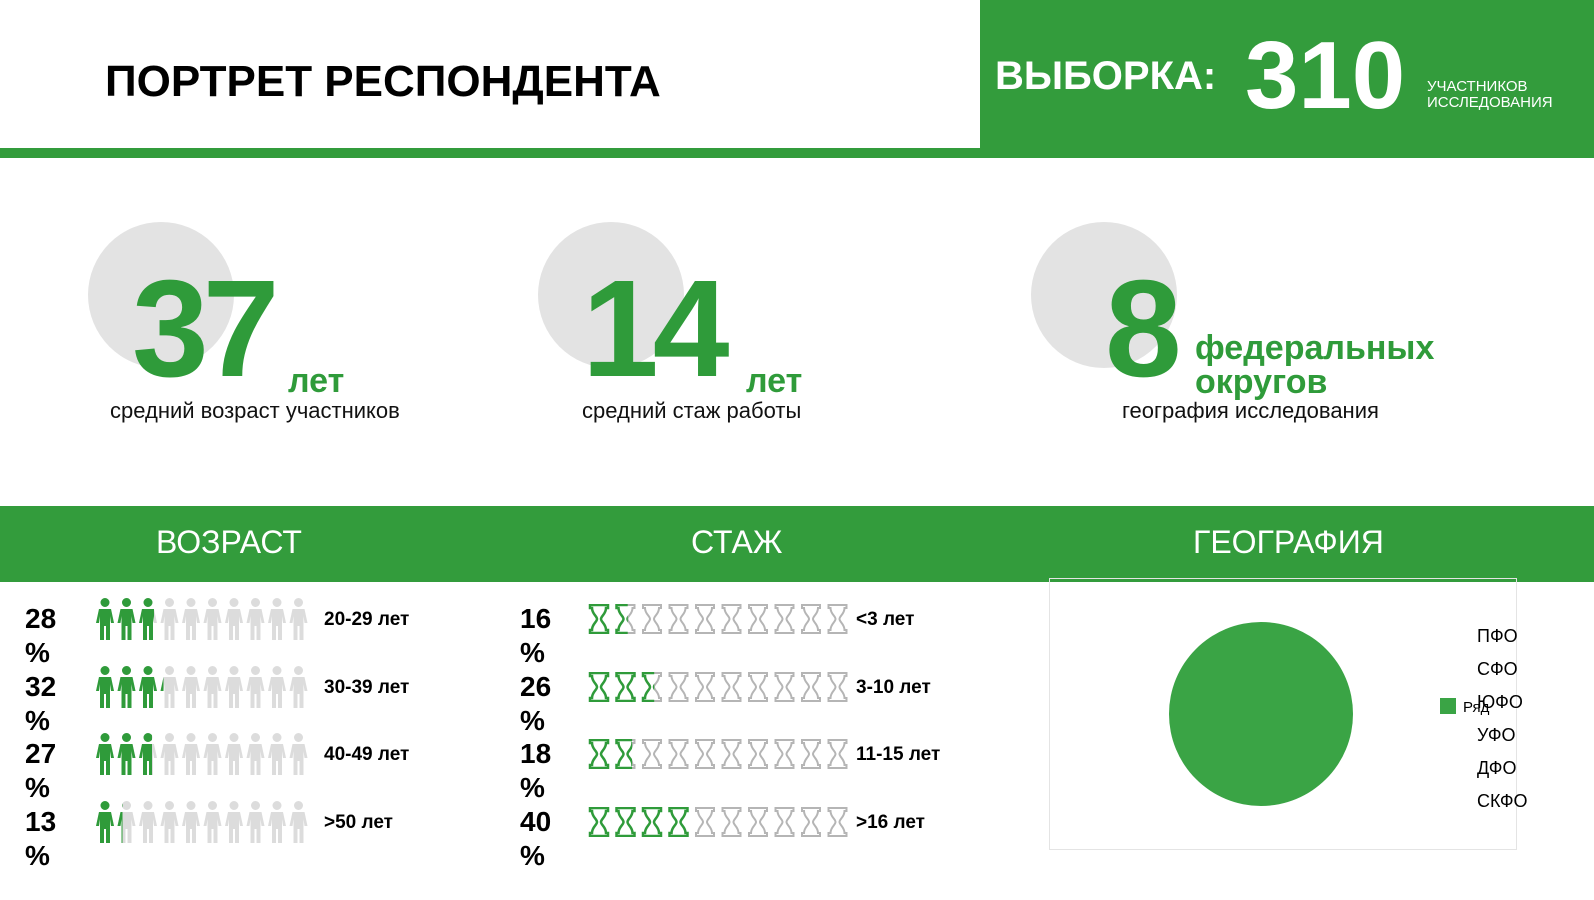  Describe the element at coordinates (1500, 702) in the screenshot. I see `legend-label: ЮФО` at that location.